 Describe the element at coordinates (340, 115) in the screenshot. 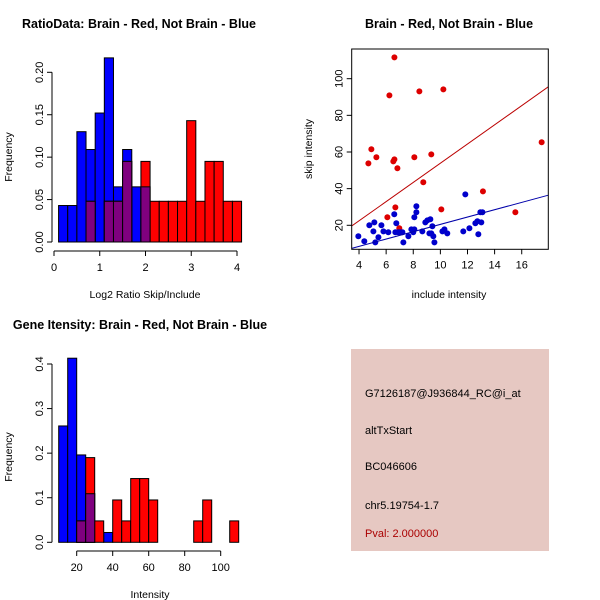

I see `y-tick-label: 80` at that location.